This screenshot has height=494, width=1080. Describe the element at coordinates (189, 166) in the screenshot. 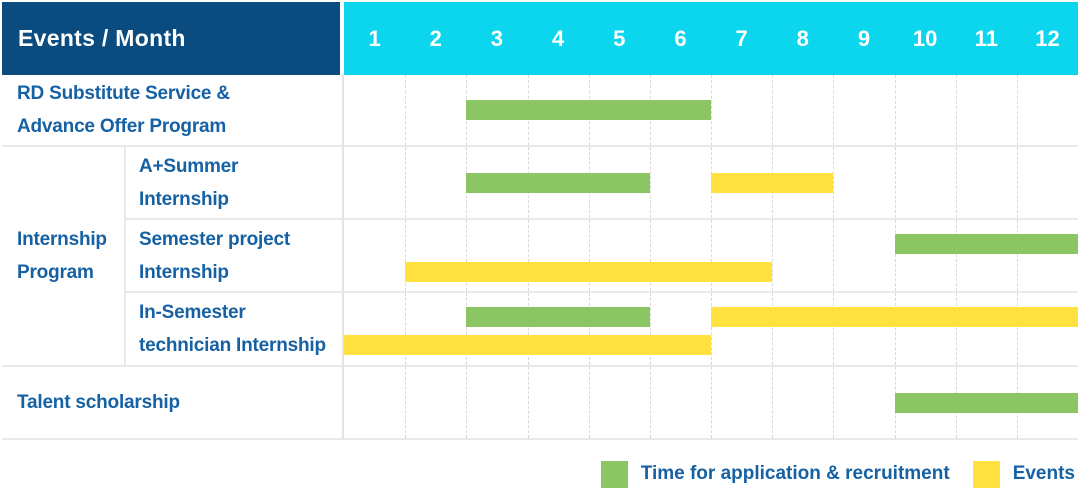

I see `row-label-line: A+Summer` at that location.